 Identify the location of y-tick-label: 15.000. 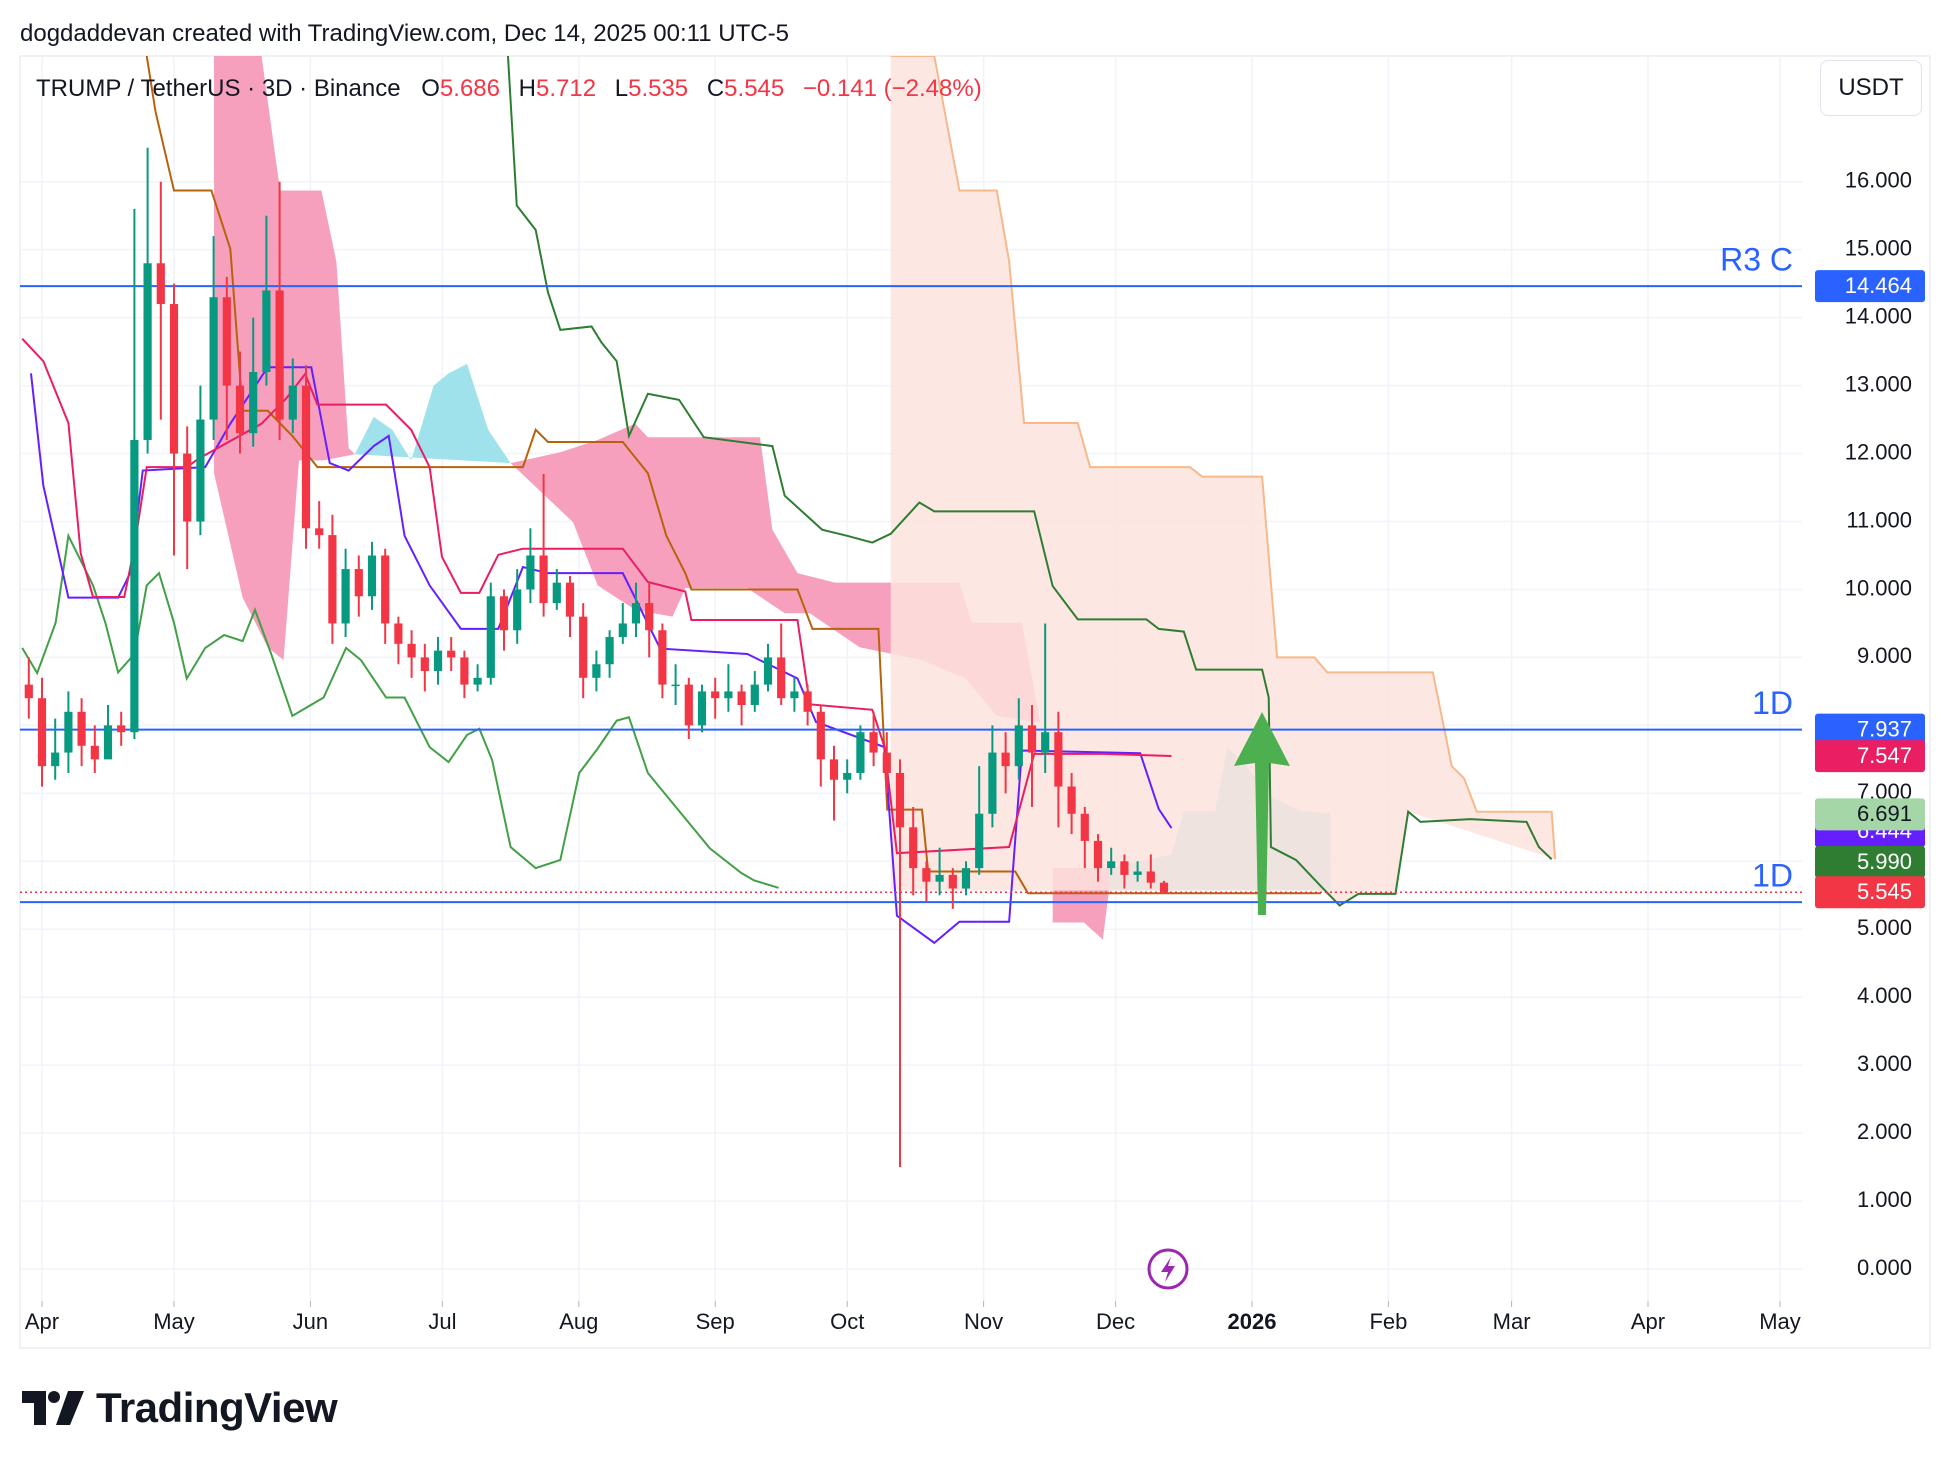
(1878, 247).